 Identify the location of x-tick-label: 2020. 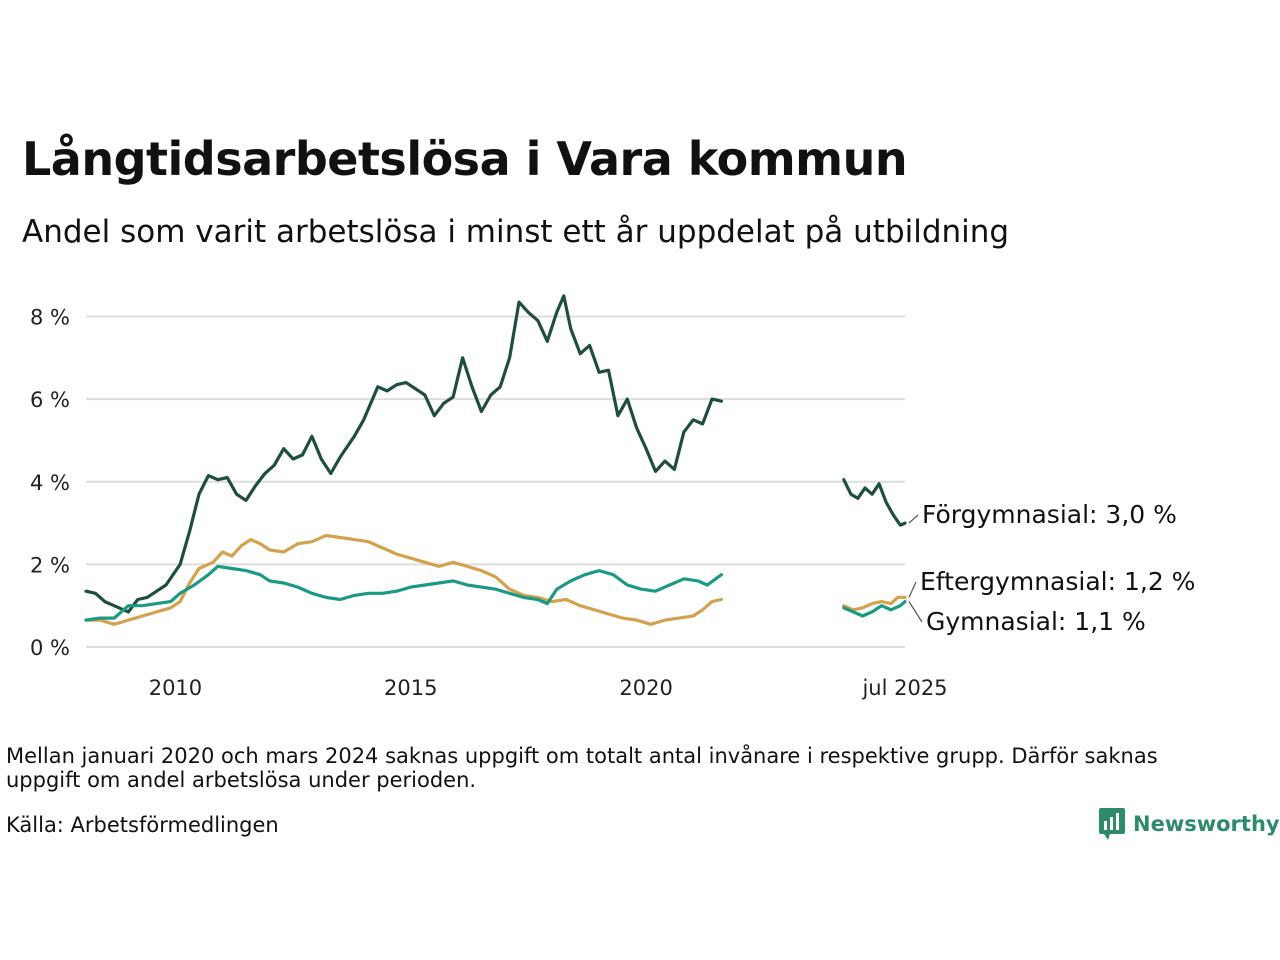
(645, 688).